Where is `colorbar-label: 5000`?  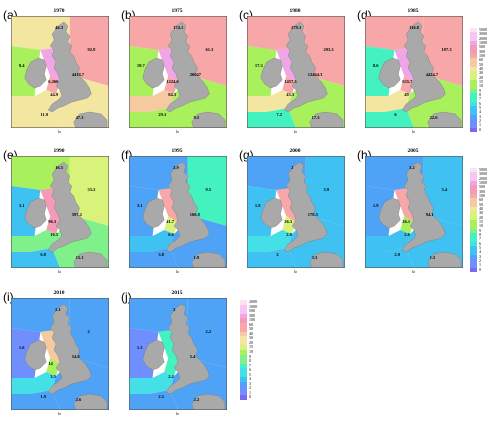 colorbar-label: 5000 is located at coordinates (483, 29).